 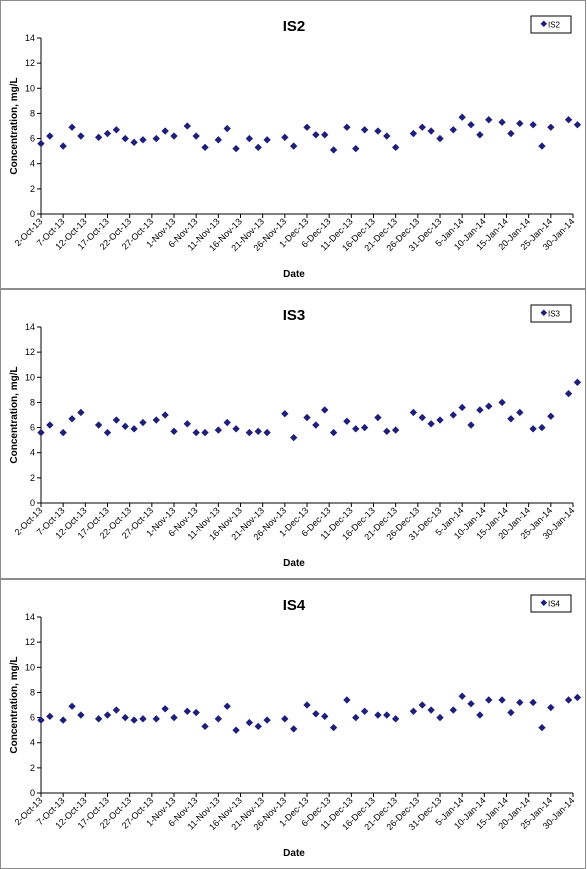 I want to click on series-is4, so click(x=309, y=713).